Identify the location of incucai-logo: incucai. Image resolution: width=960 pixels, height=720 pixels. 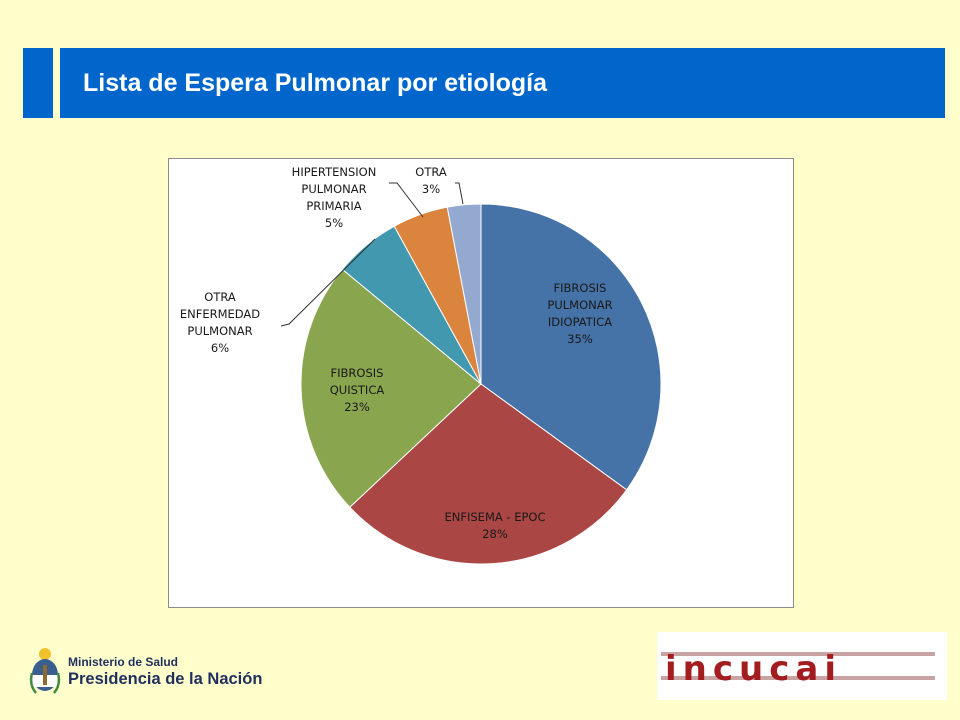
(802, 666).